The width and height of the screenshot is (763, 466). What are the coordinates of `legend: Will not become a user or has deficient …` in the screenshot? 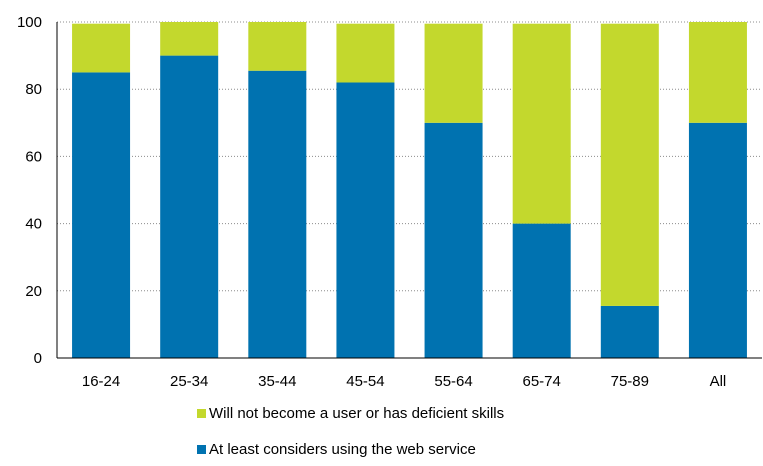 It's located at (350, 431).